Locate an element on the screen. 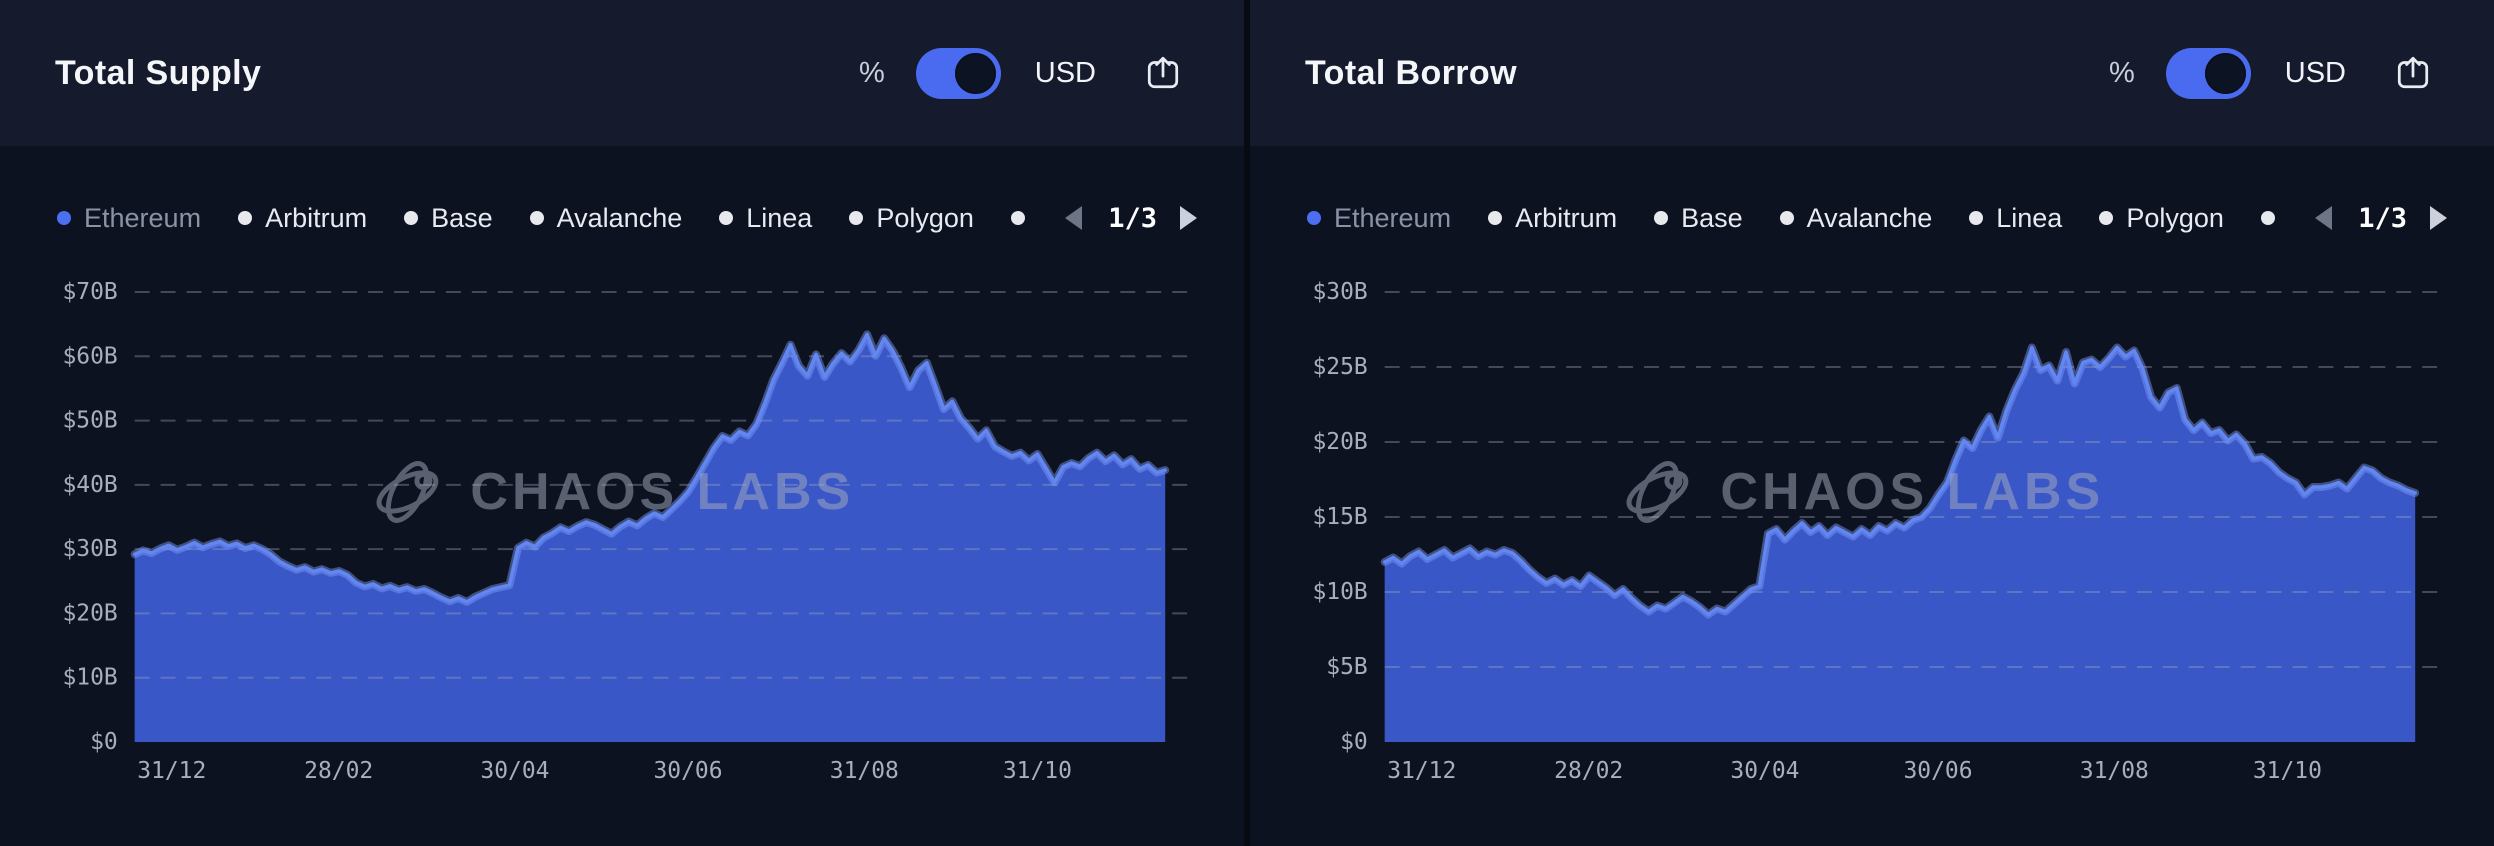  unit-controls: % USD is located at coordinates (2270, 73).